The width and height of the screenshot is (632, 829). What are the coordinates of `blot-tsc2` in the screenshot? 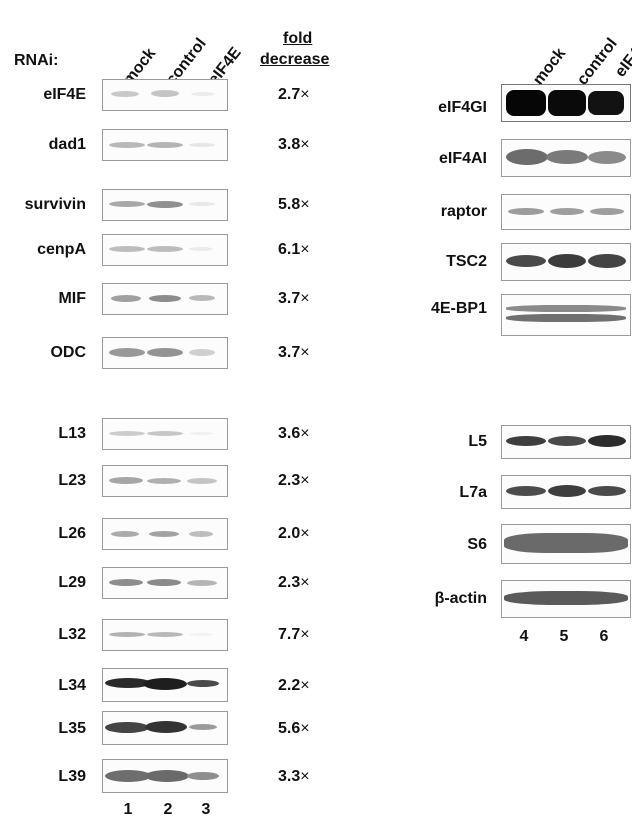 It's located at (566, 262).